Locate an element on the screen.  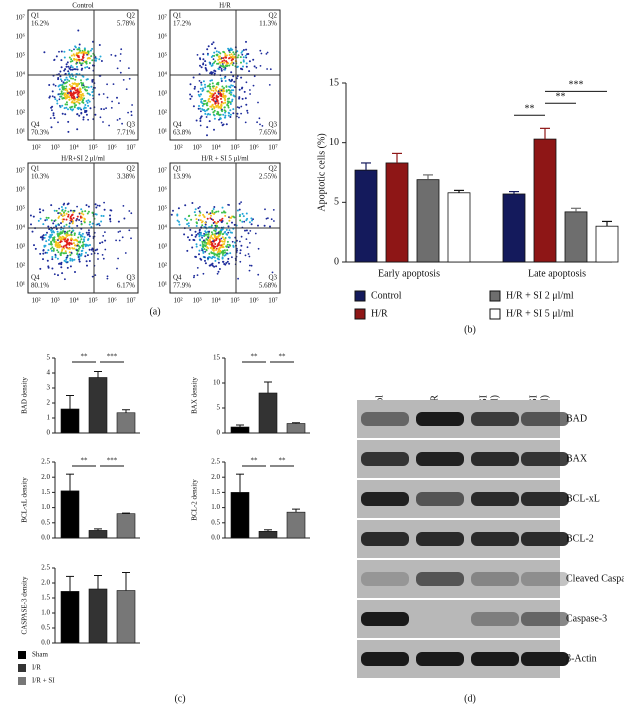
quadrant-label: Q1 is located at coordinates (35, 16).